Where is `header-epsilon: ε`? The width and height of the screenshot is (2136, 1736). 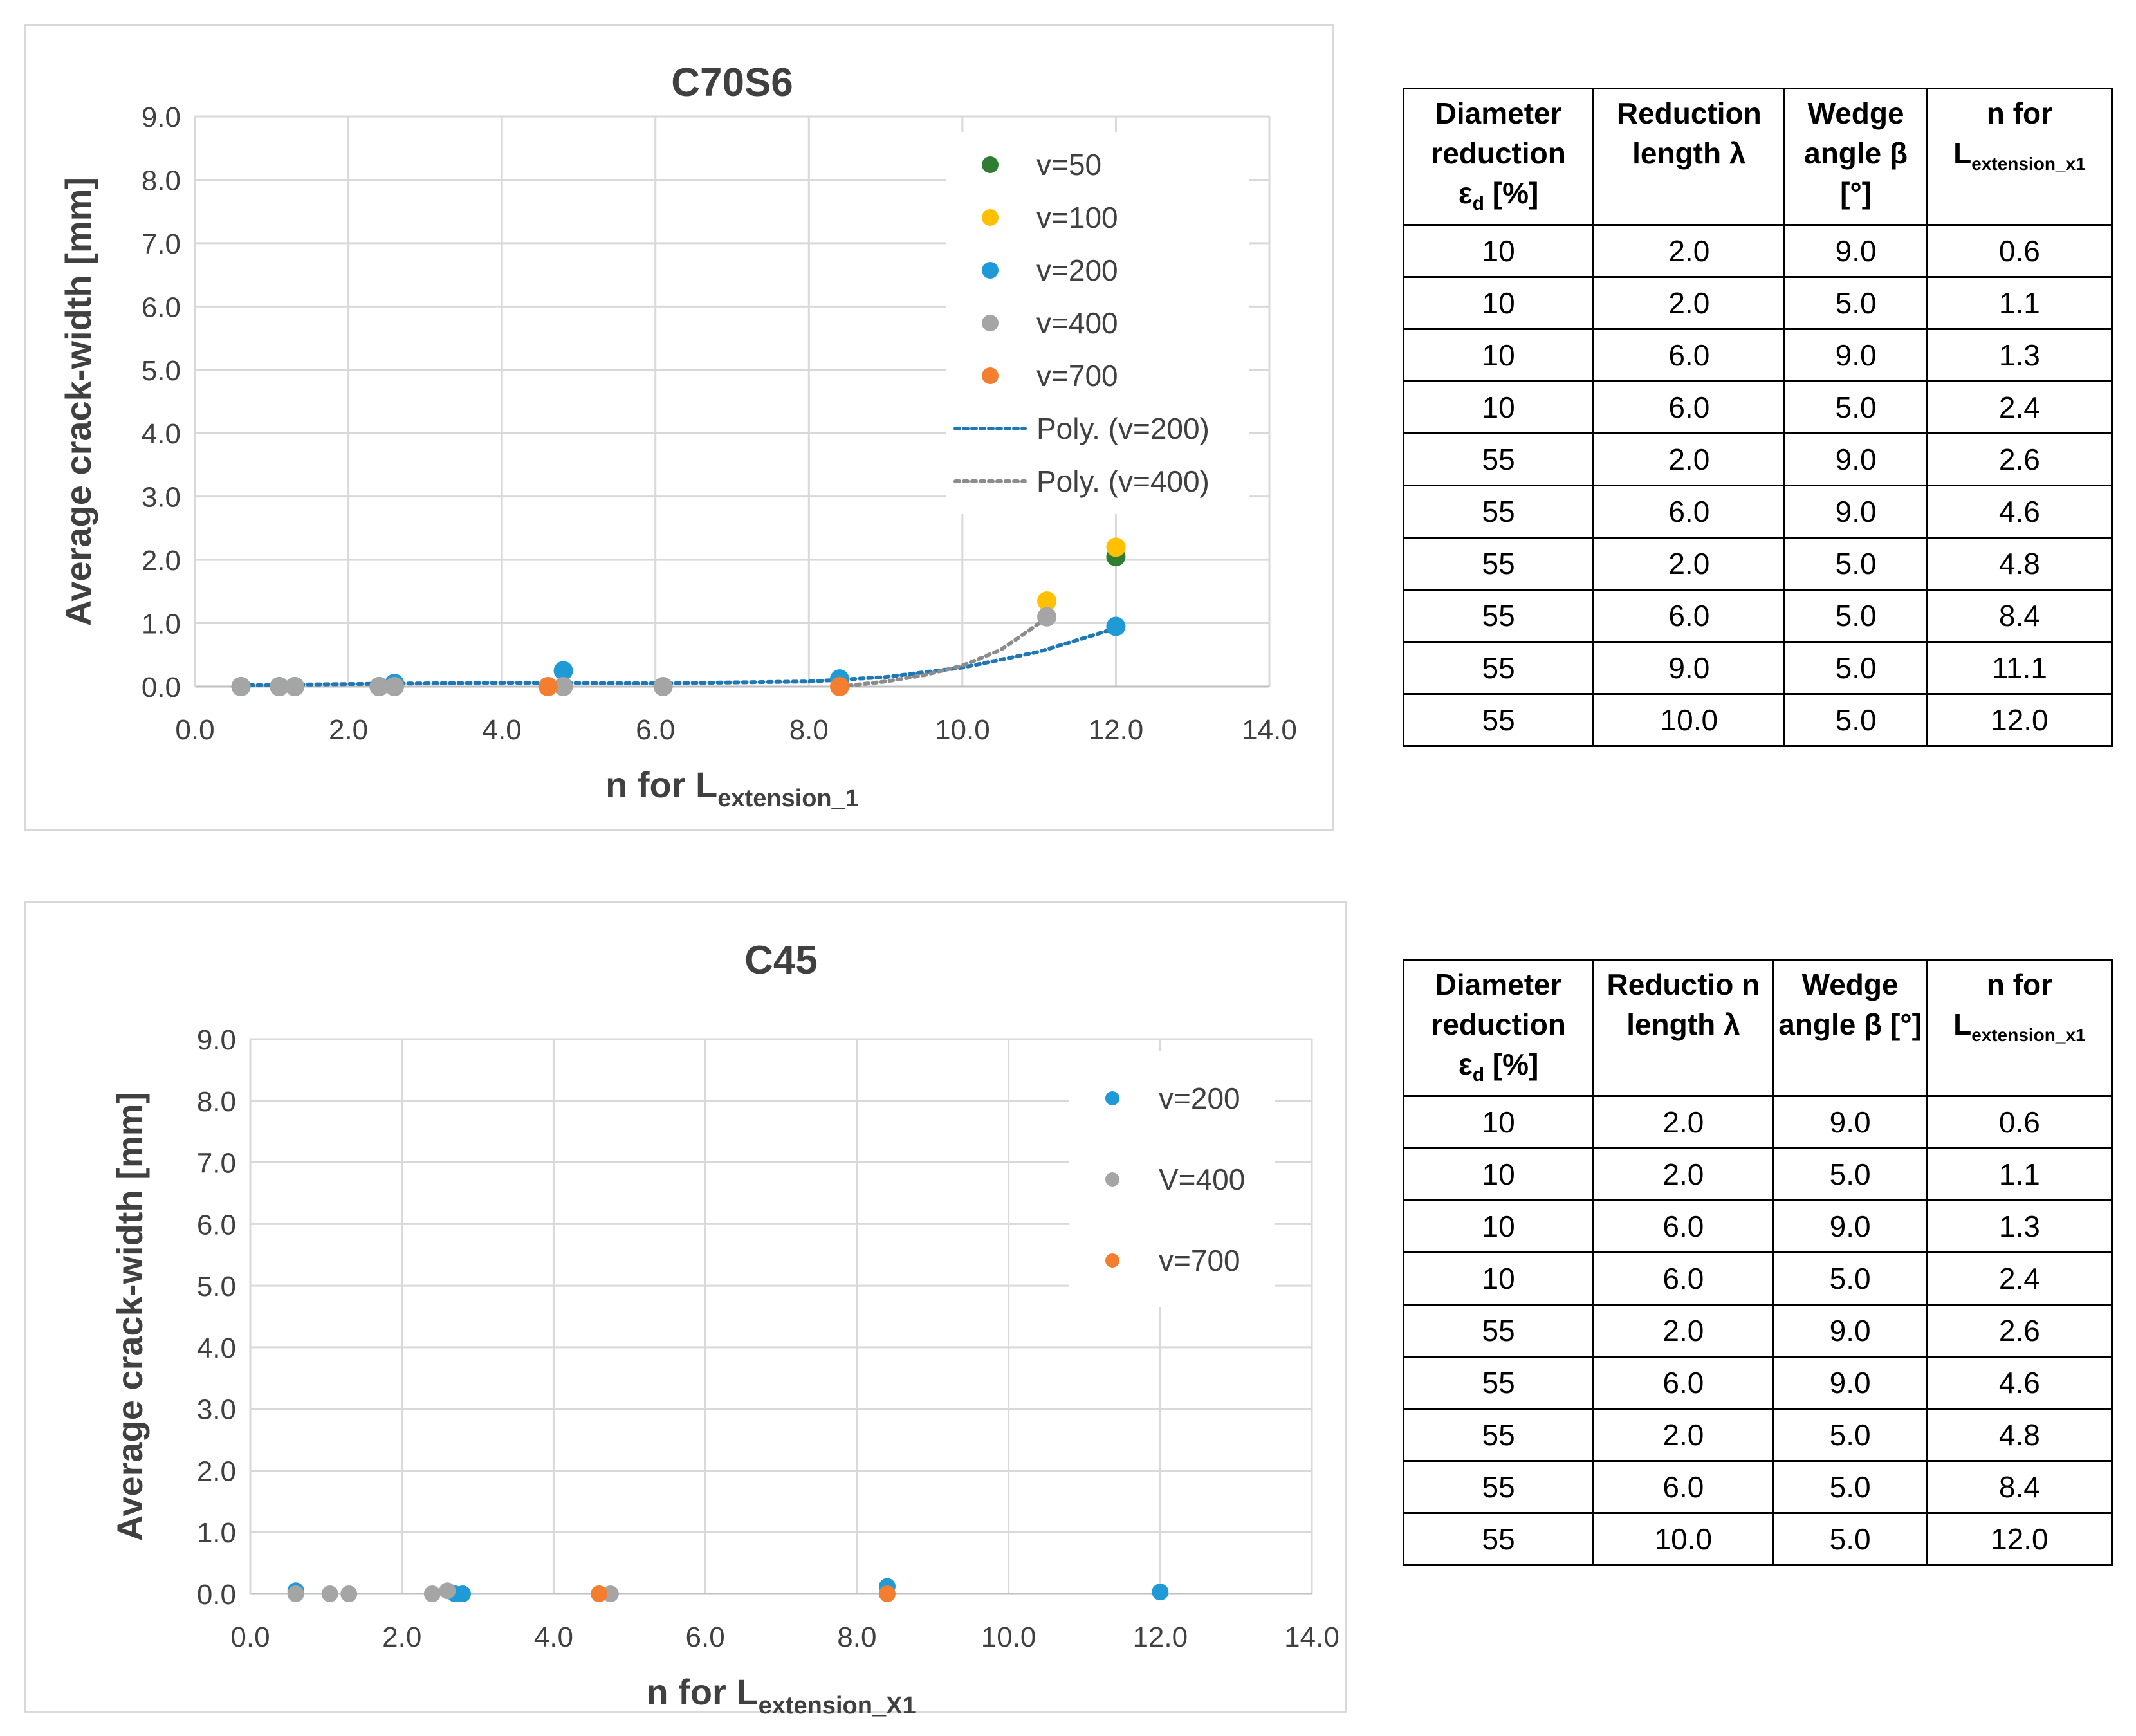 header-epsilon: ε is located at coordinates (1465, 1064).